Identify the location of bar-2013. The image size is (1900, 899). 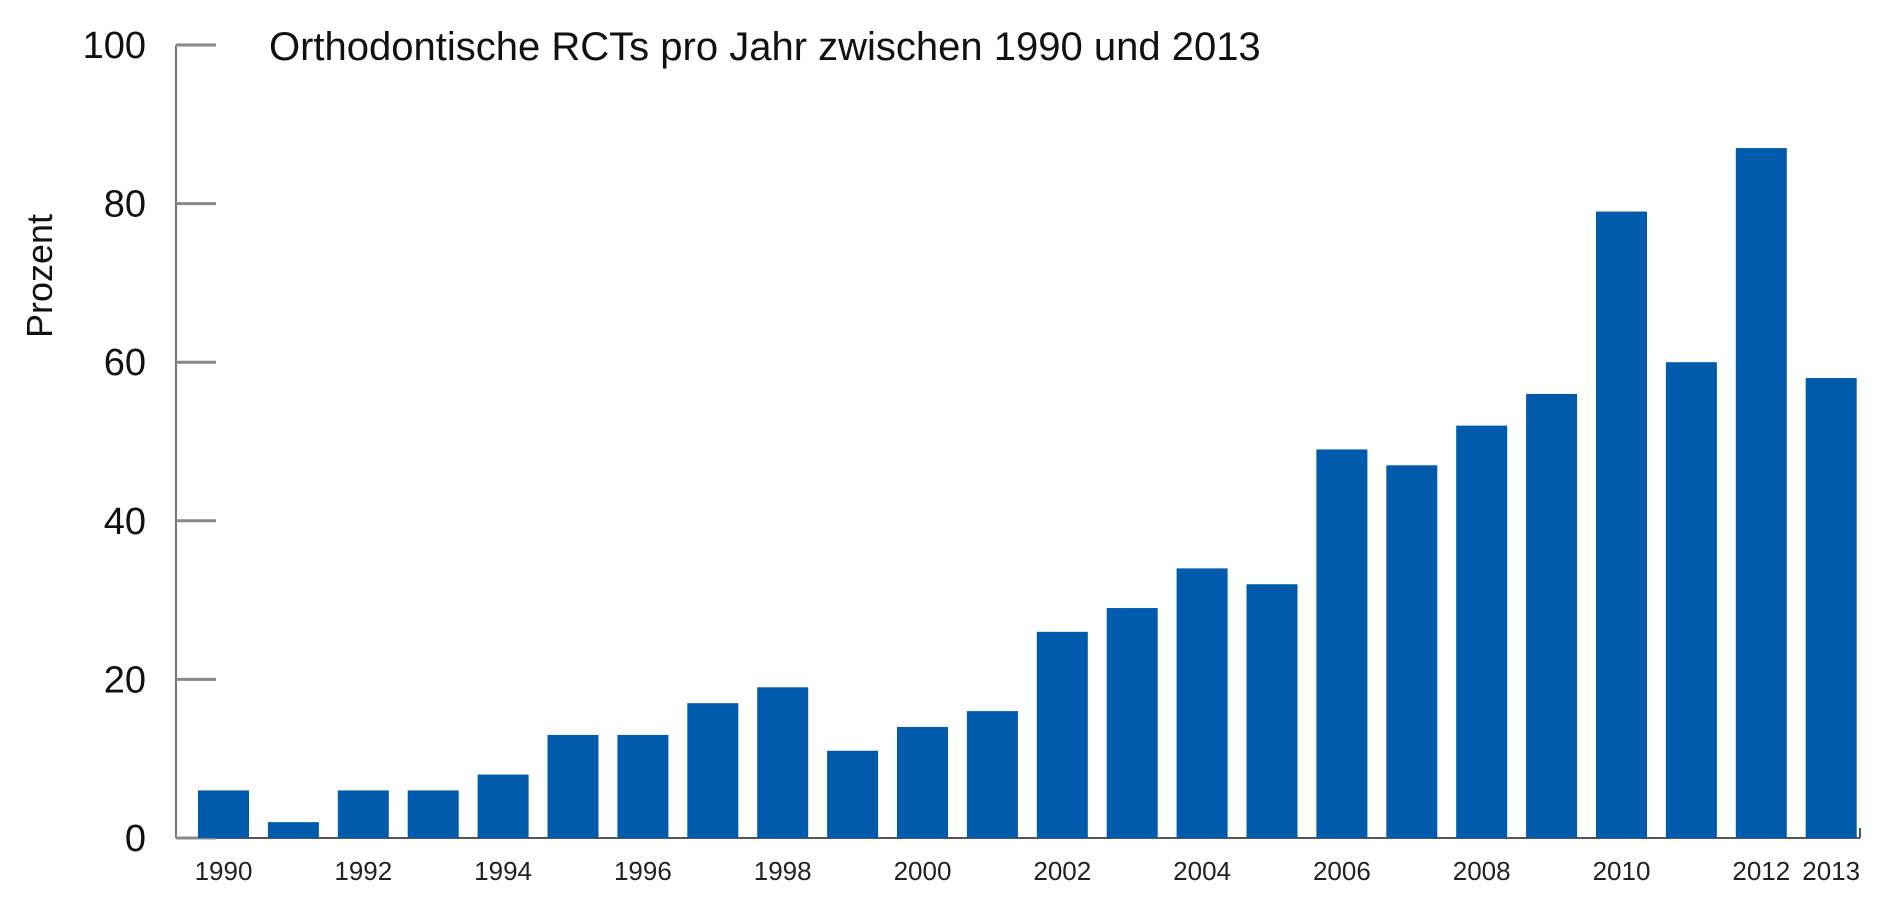
(1831, 608).